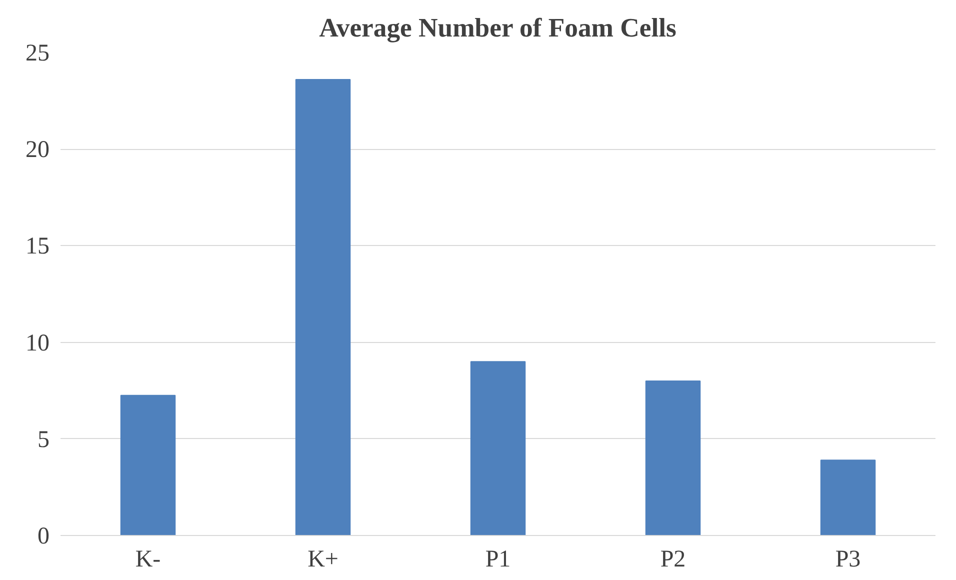 Image resolution: width=956 pixels, height=580 pixels. Describe the element at coordinates (38, 343) in the screenshot. I see `y-tick-label: 10` at that location.